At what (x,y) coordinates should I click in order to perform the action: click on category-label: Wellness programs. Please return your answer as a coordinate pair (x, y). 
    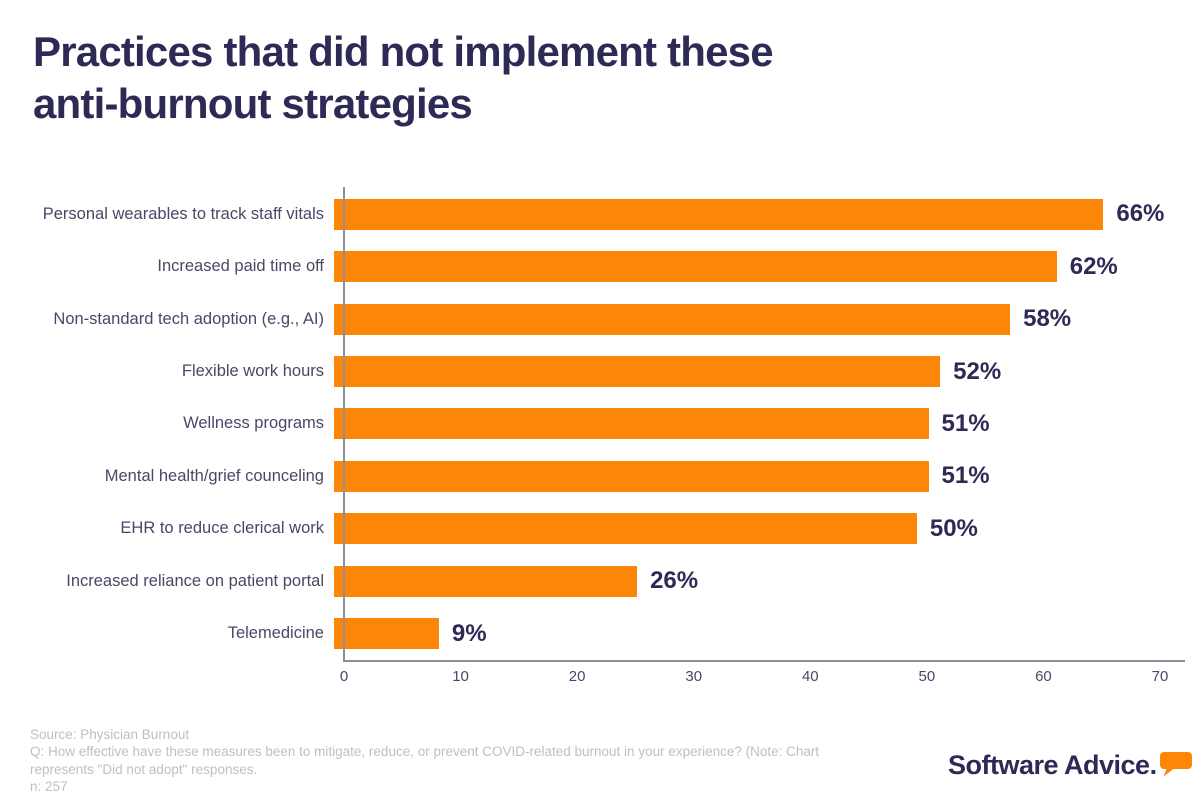
    Looking at the image, I should click on (253, 423).